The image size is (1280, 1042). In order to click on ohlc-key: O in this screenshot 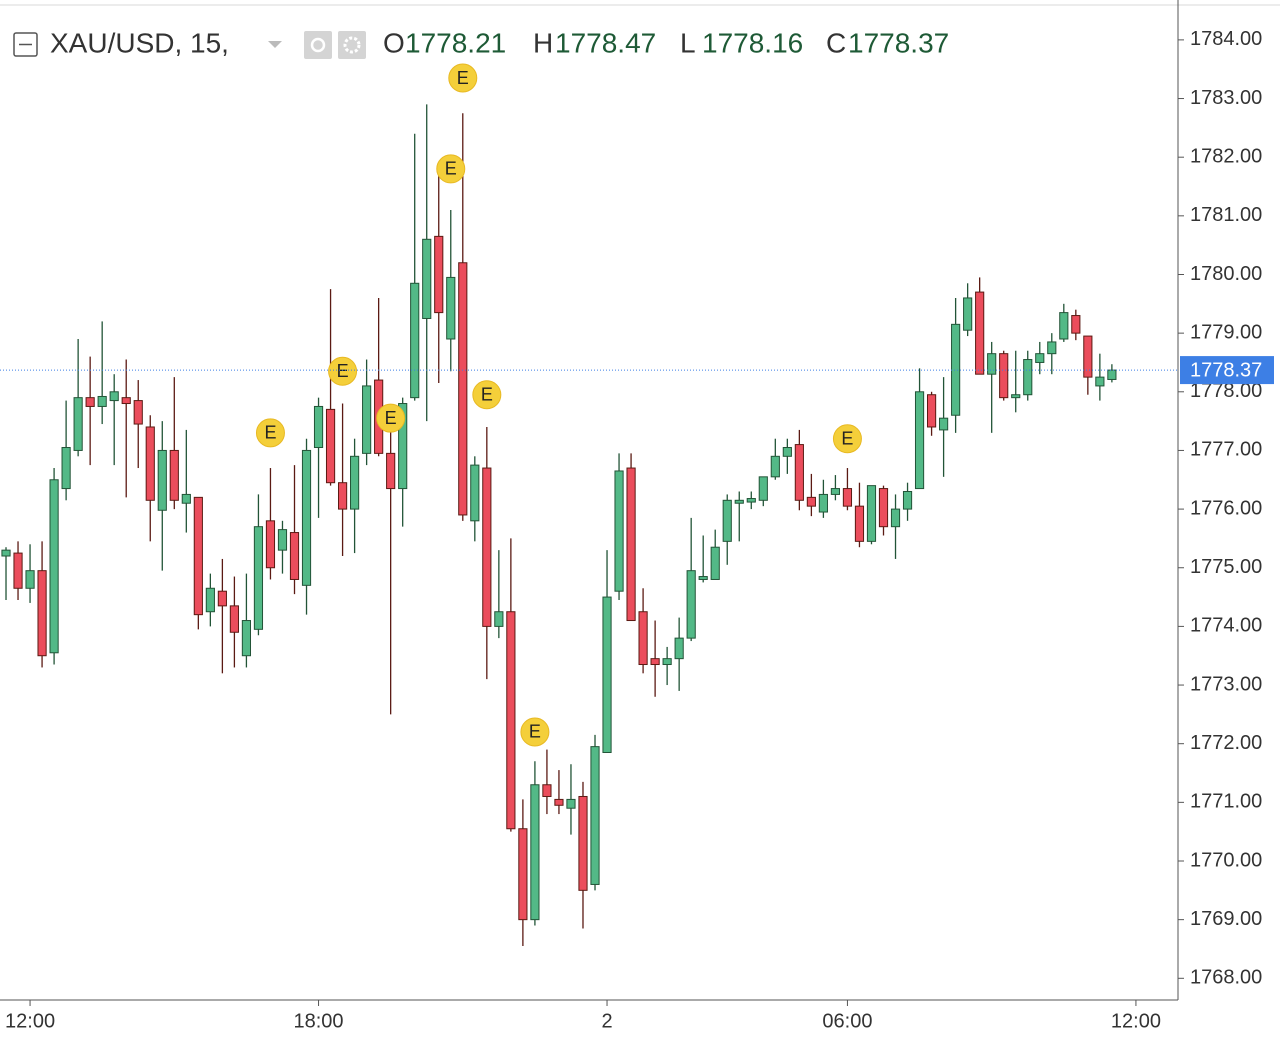, I will do `click(394, 42)`.